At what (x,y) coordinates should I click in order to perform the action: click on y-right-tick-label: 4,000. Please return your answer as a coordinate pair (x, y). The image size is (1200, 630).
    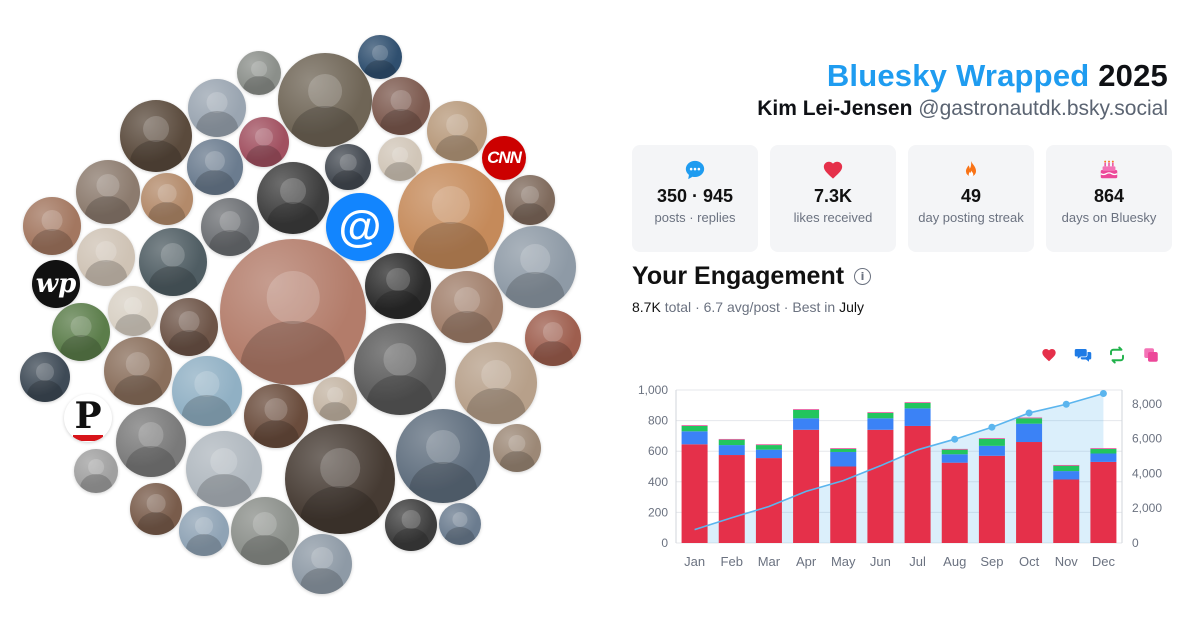
    Looking at the image, I should click on (1147, 473).